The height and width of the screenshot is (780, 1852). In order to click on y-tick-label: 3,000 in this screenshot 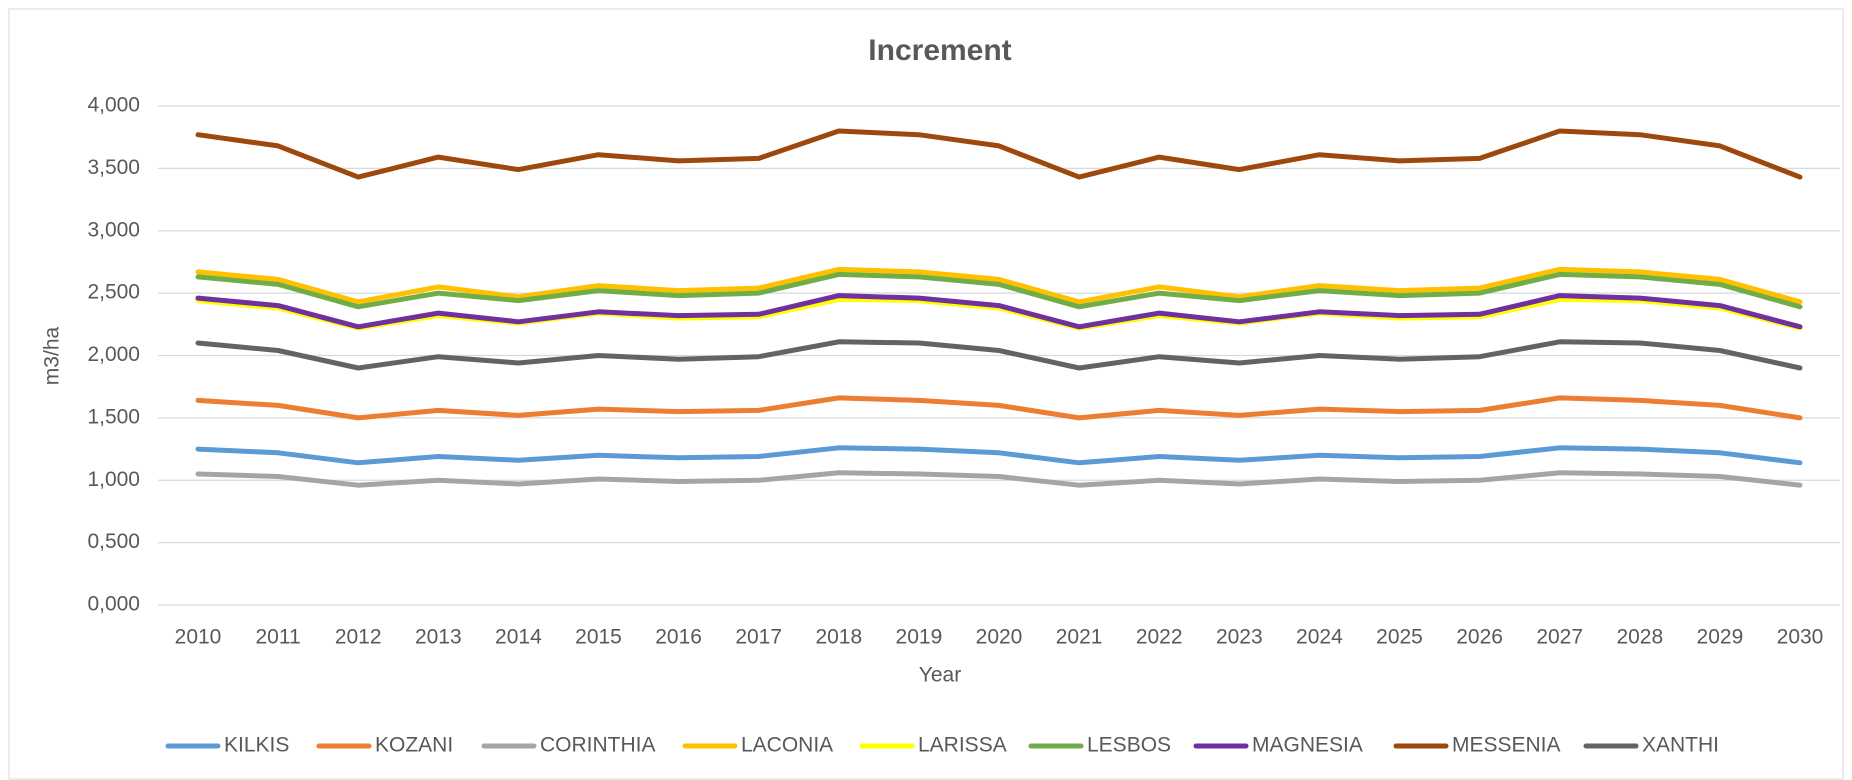, I will do `click(113, 229)`.